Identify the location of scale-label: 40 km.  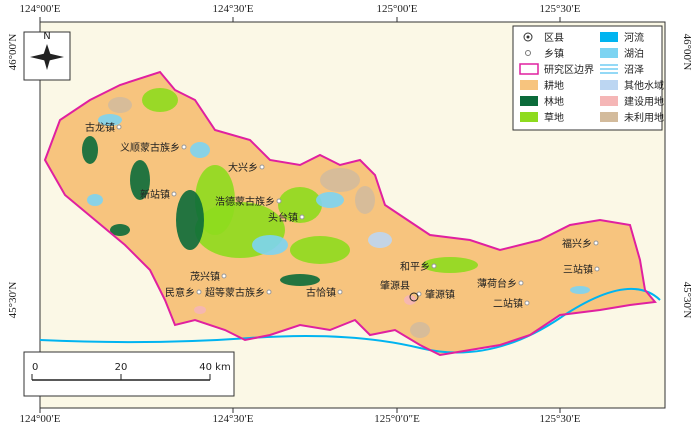
(214, 367).